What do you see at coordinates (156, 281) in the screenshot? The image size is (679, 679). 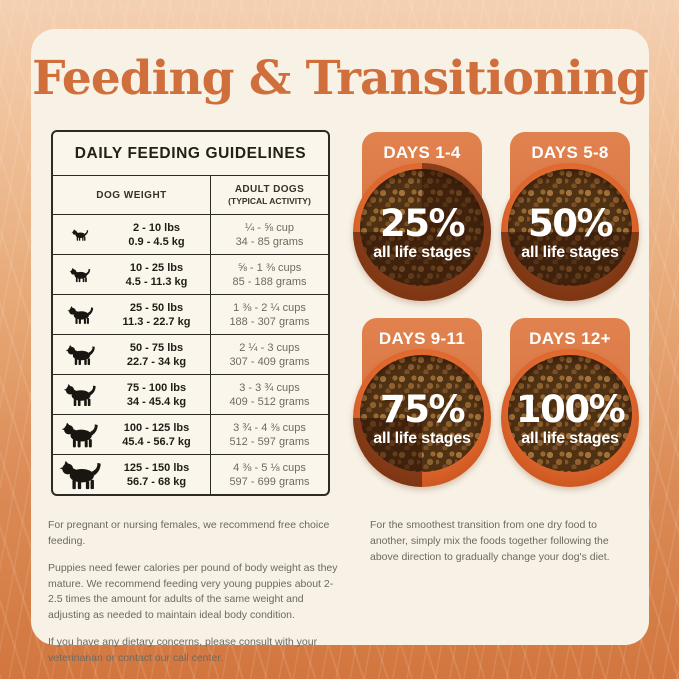 I see `weight-kg: 4.5 - 11.3 kg` at bounding box center [156, 281].